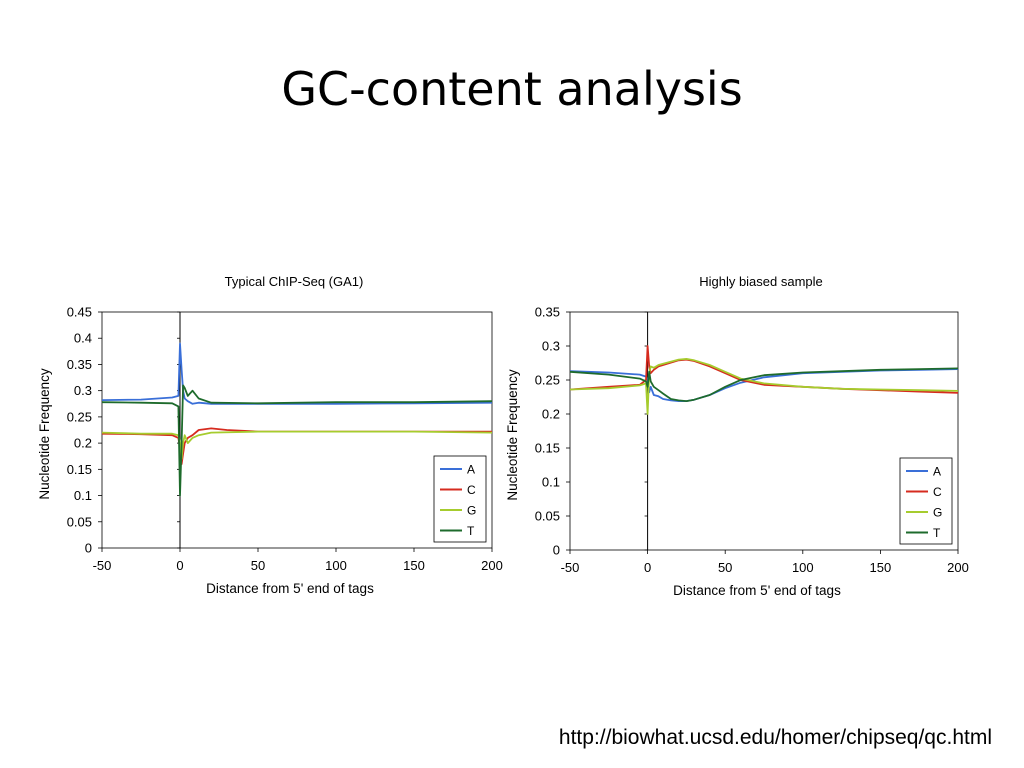 The width and height of the screenshot is (1024, 768). Describe the element at coordinates (761, 281) in the screenshot. I see `chart-title: Highly biased sample` at that location.